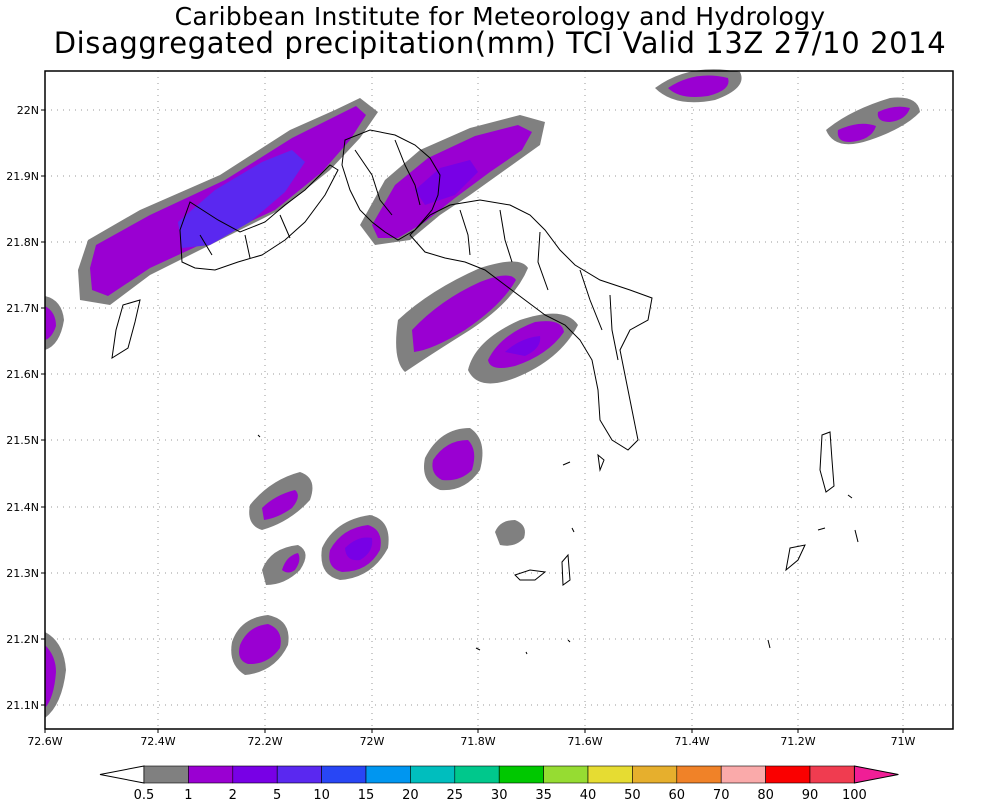 This screenshot has height=800, width=1000. What do you see at coordinates (510, 533) in the screenshot?
I see `precip-blob-gray` at bounding box center [510, 533].